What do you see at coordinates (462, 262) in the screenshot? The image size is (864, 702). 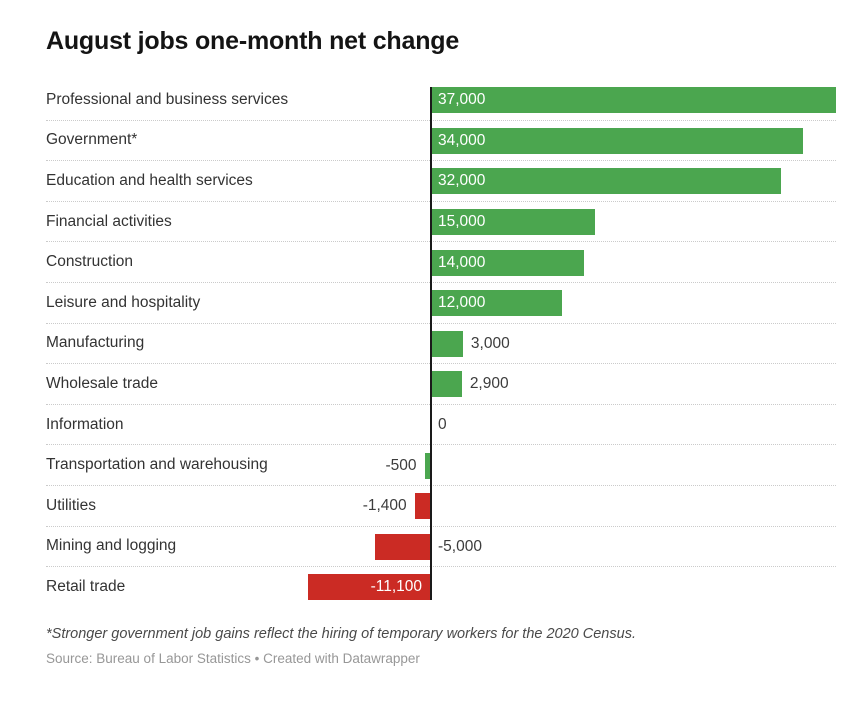 I see `value-label: 14,000` at bounding box center [462, 262].